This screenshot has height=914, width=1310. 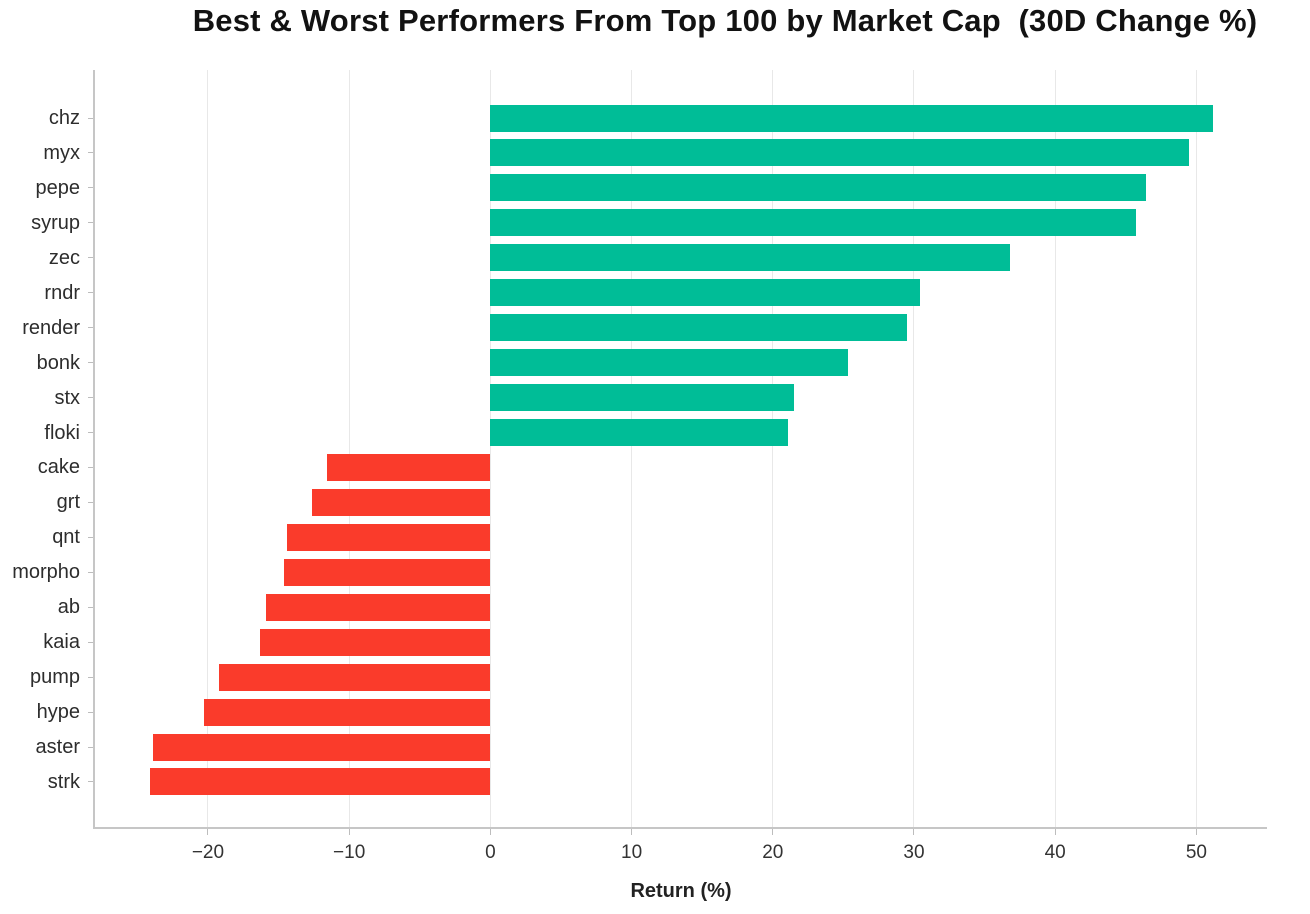 What do you see at coordinates (57, 747) in the screenshot?
I see `y-tick-label: aster` at bounding box center [57, 747].